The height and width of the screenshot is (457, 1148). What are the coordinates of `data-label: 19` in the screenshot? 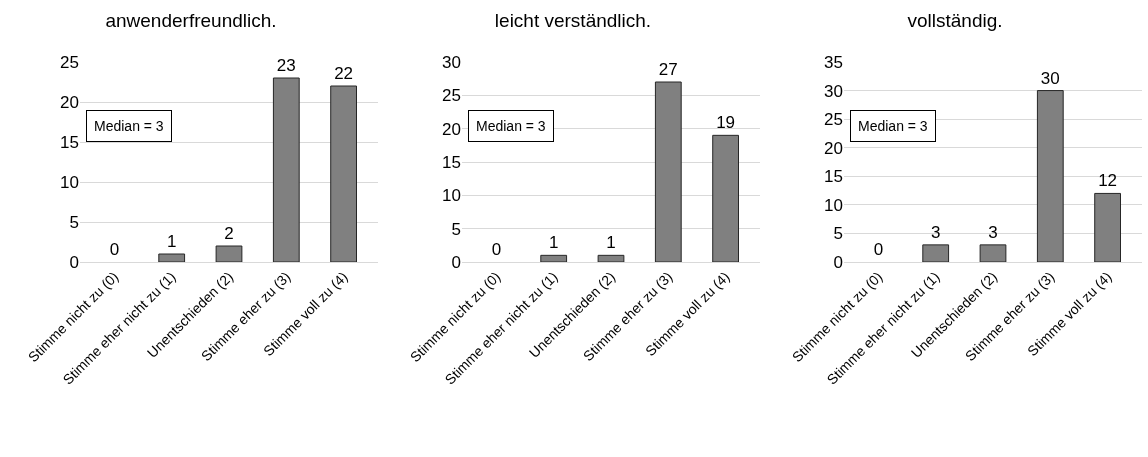 It's located at (726, 123).